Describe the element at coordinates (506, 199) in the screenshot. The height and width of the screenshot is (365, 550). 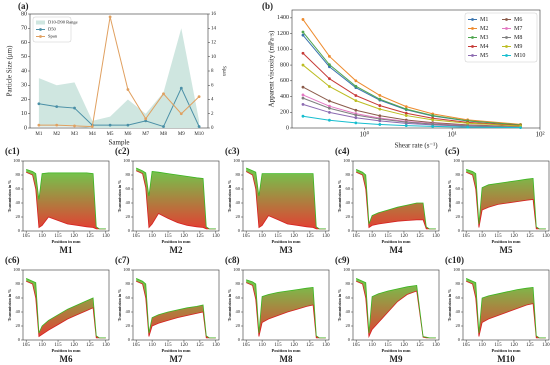
I see `profile-spread` at that location.